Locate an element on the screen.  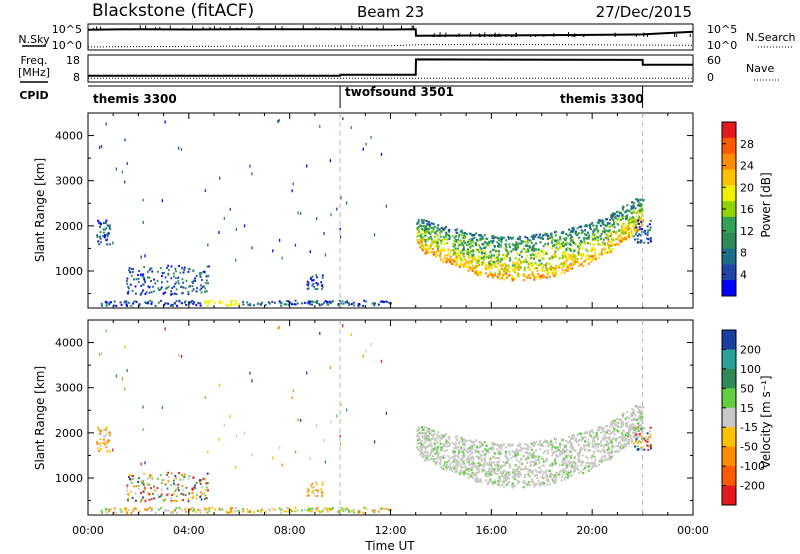
noise-tick-bottom-left: 10^0 is located at coordinates (67, 45).